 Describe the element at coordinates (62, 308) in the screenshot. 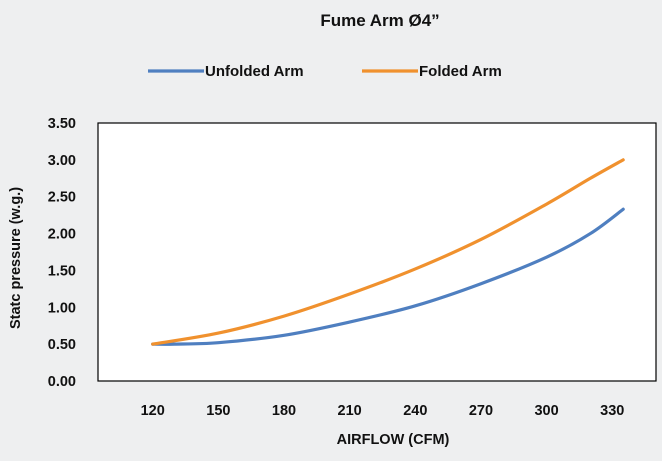

I see `y-tick-label: 1.00` at that location.